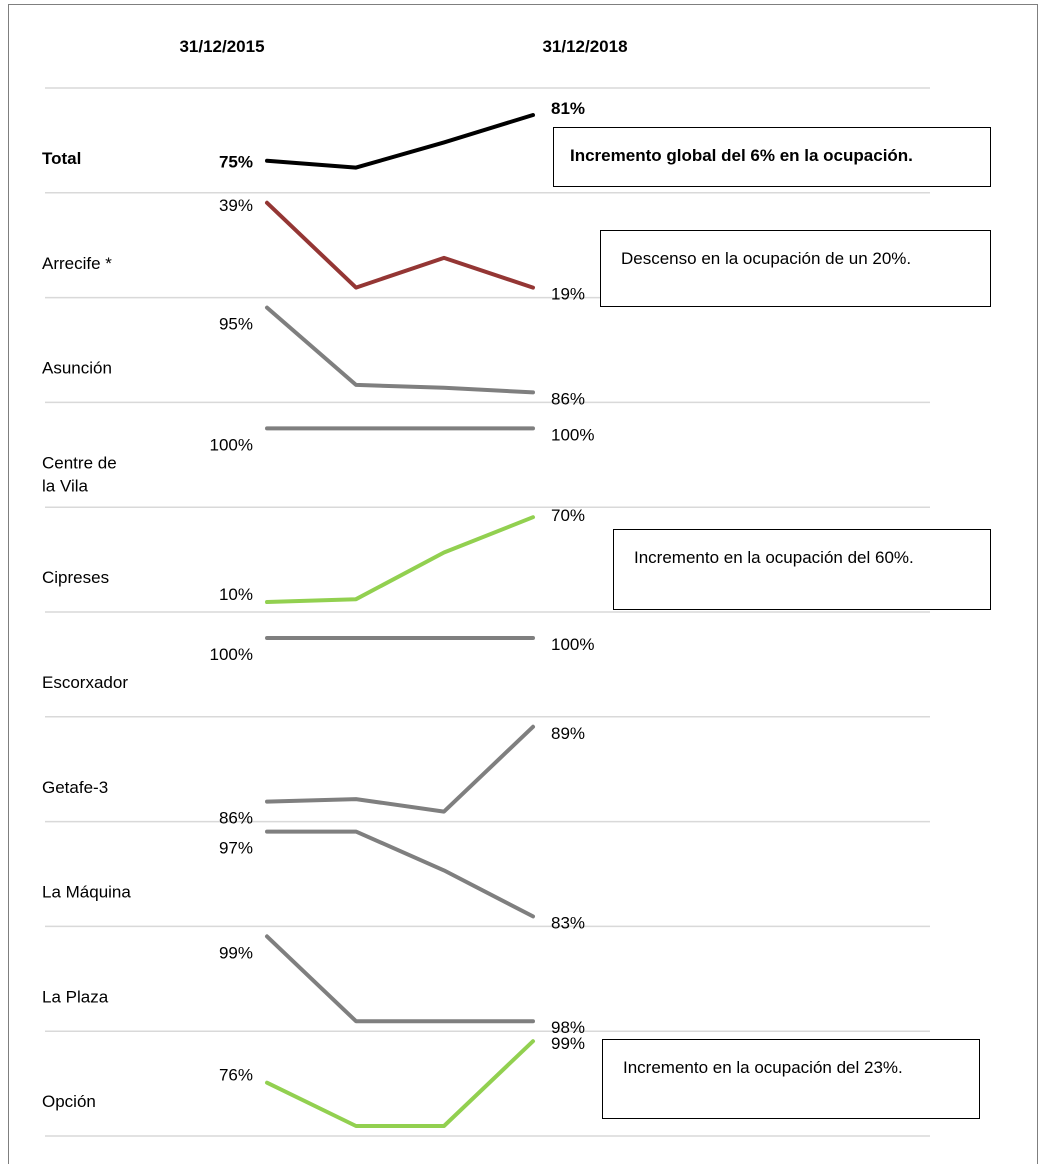 The image size is (1040, 1165). I want to click on series-label-centre-de-la-vila: la Vila, so click(65, 485).